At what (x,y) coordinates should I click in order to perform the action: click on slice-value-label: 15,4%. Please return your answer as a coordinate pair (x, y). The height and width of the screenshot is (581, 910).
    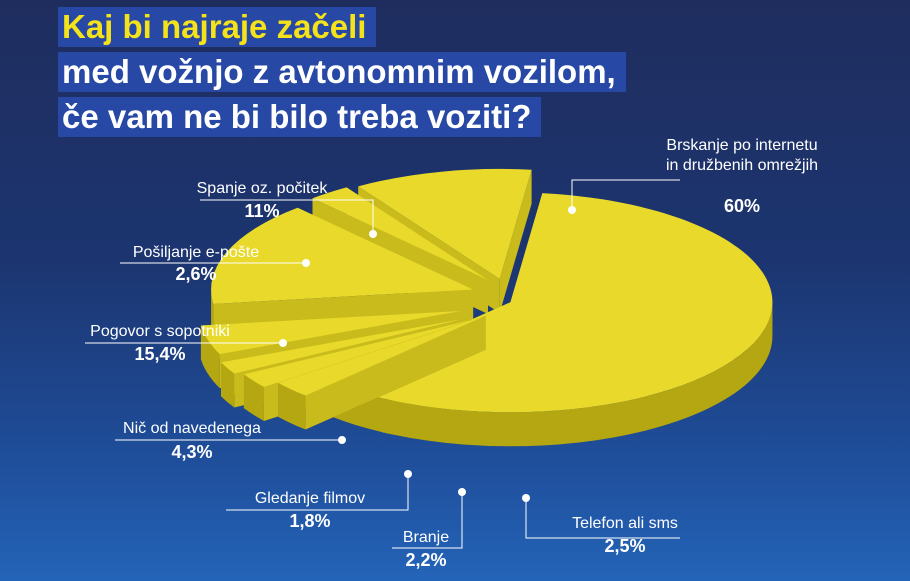
    Looking at the image, I should click on (159, 354).